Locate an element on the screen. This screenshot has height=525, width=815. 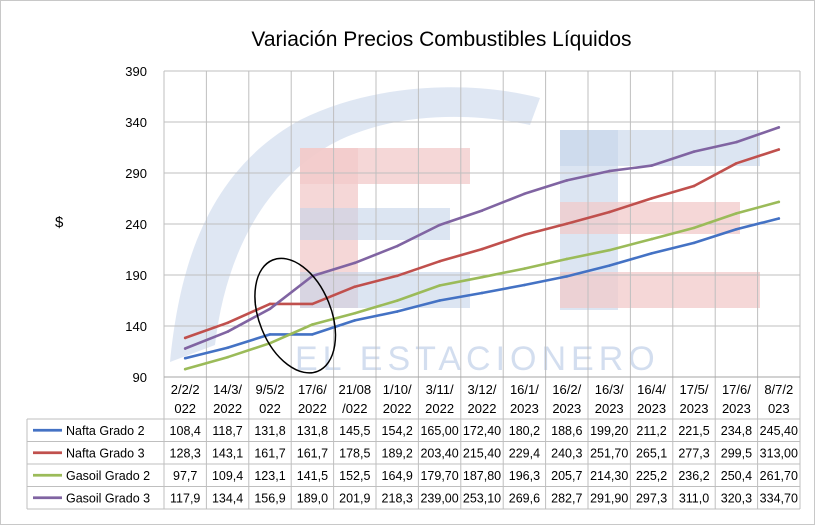
data-label: 131,8 is located at coordinates (269, 431).